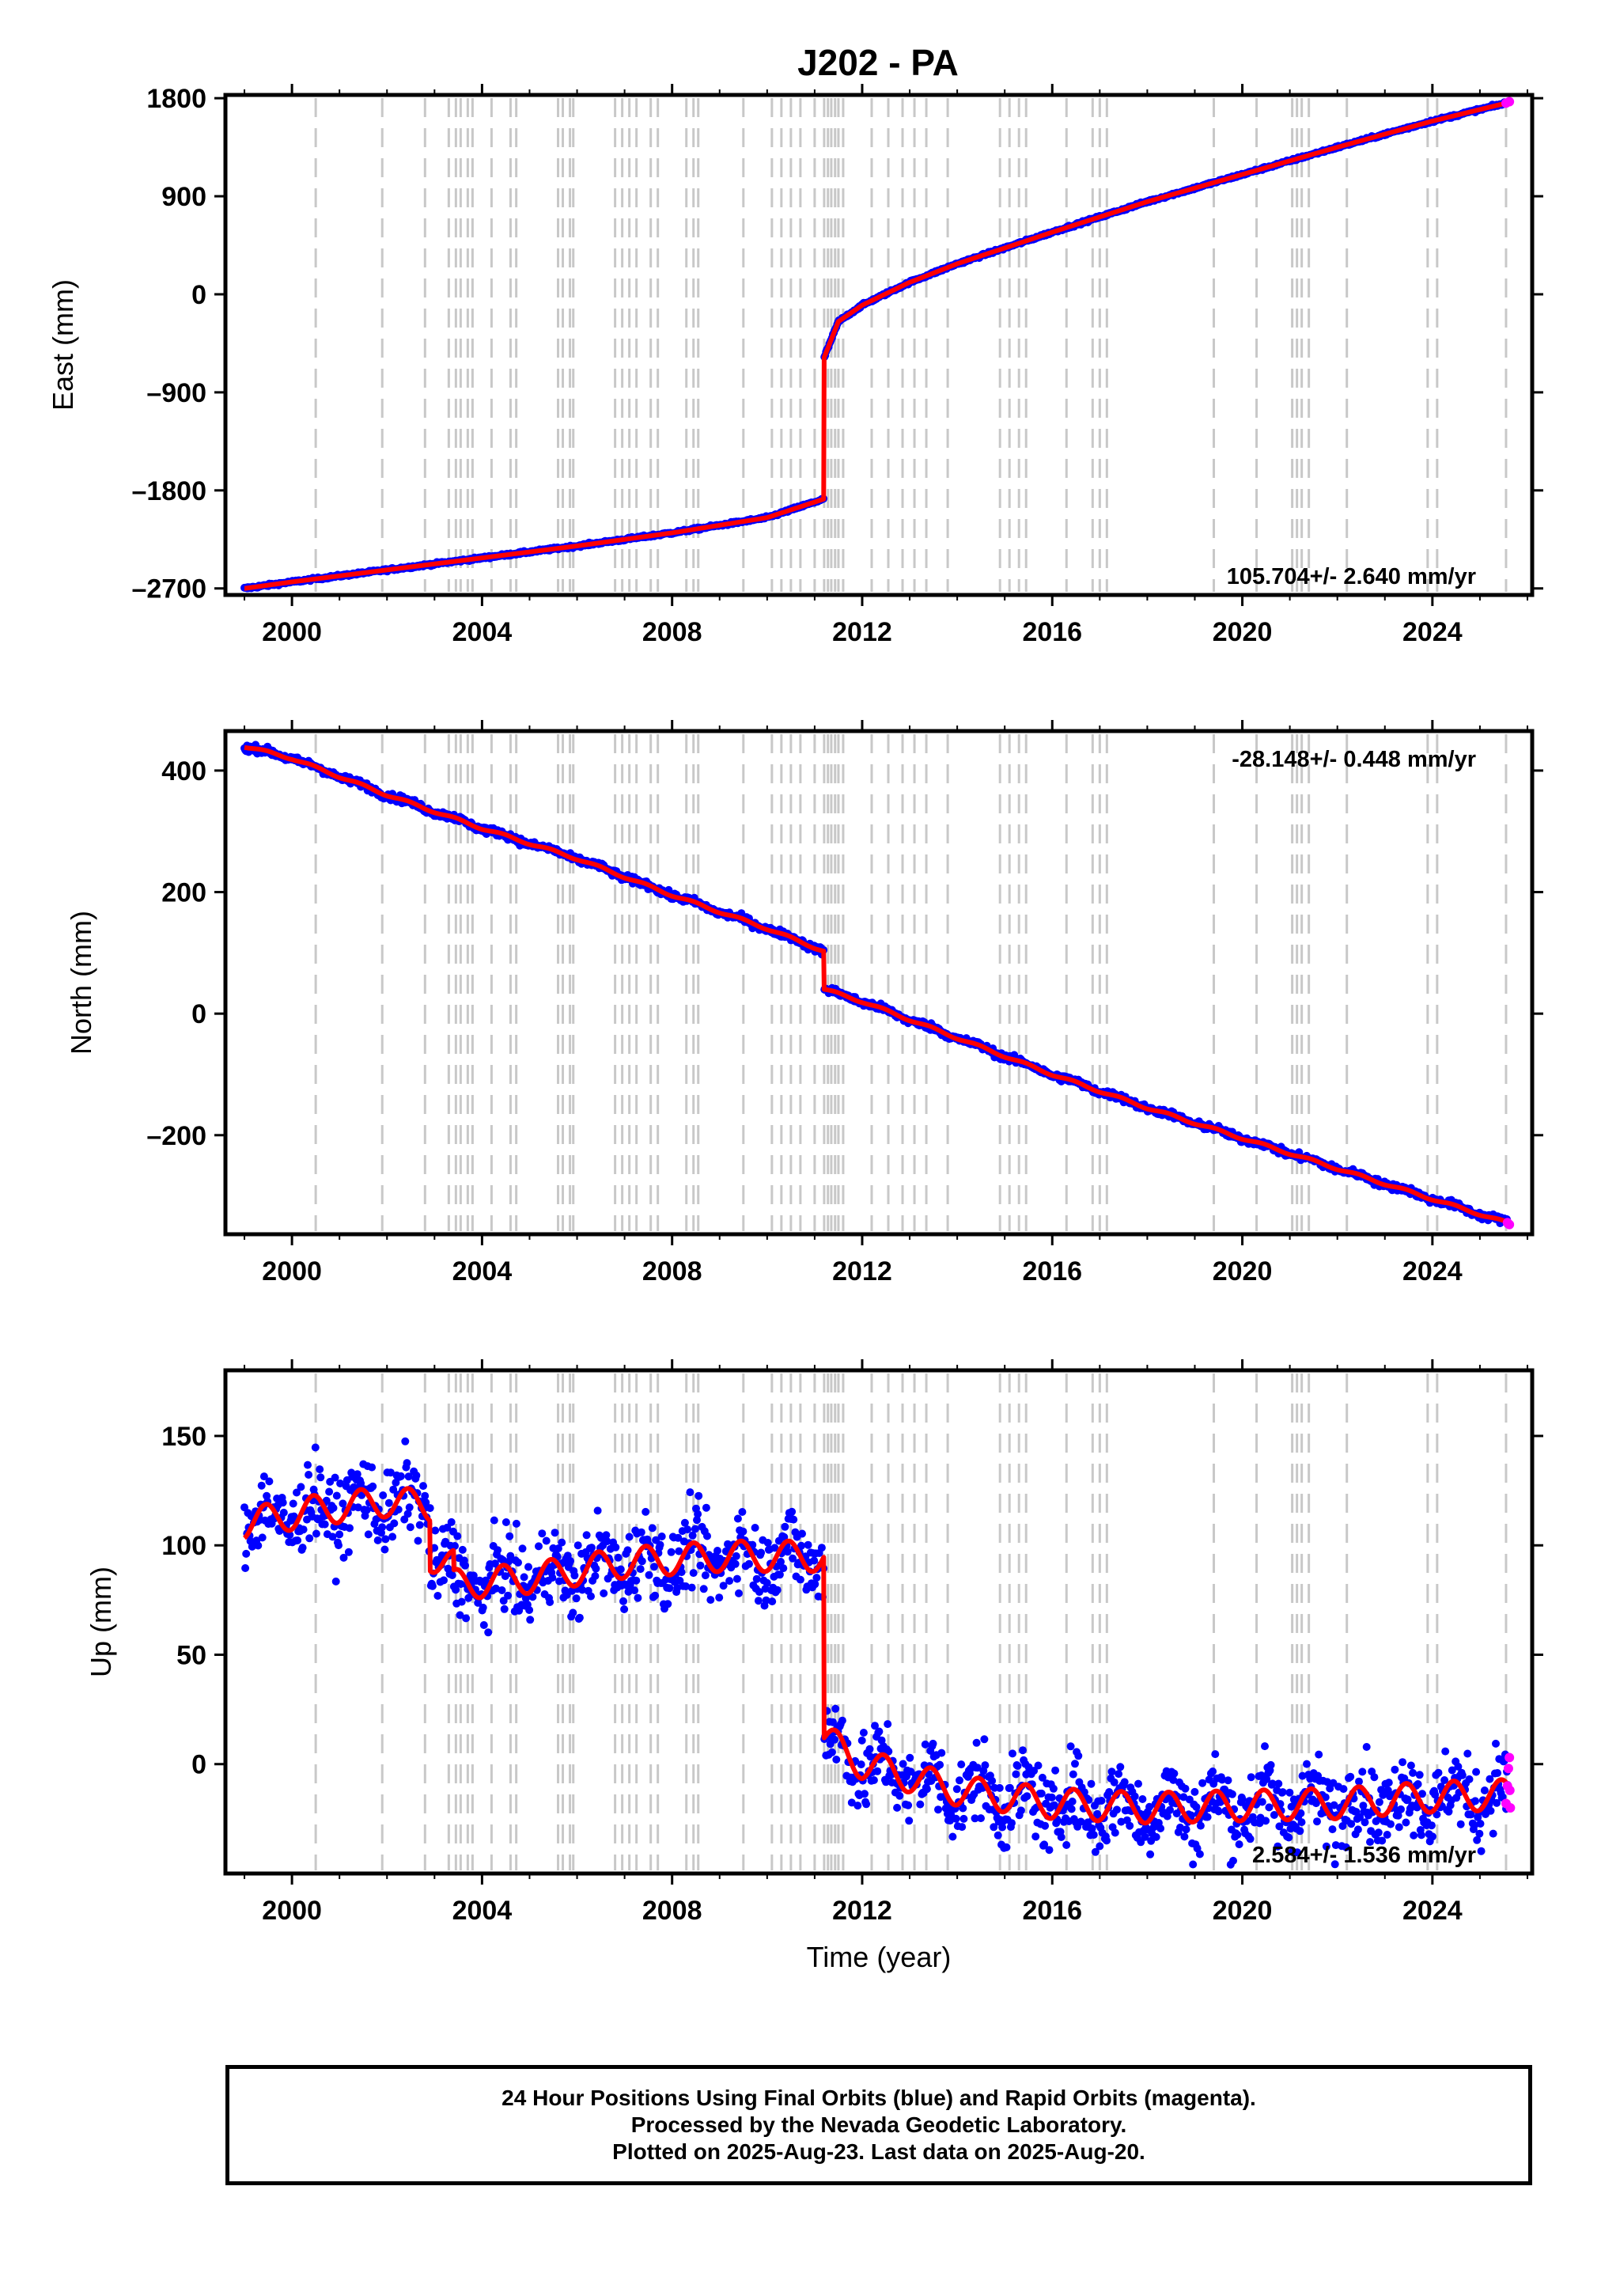 The width and height of the screenshot is (1601, 2296). I want to click on chart-title: J202 - PA, so click(878, 63).